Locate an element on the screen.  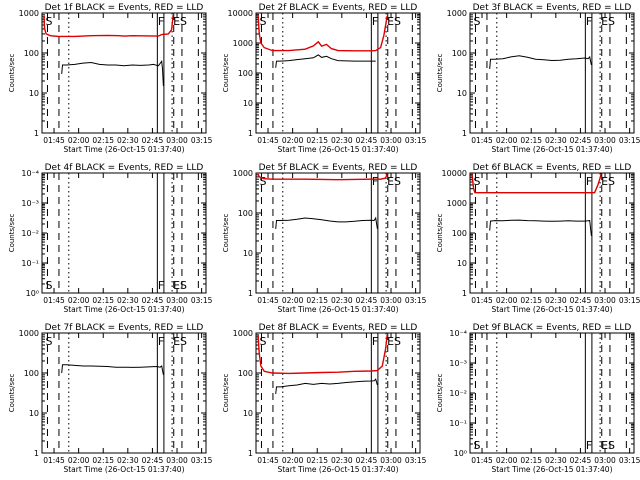
y-tick-label: 10⁻³ is located at coordinates (458, 363).